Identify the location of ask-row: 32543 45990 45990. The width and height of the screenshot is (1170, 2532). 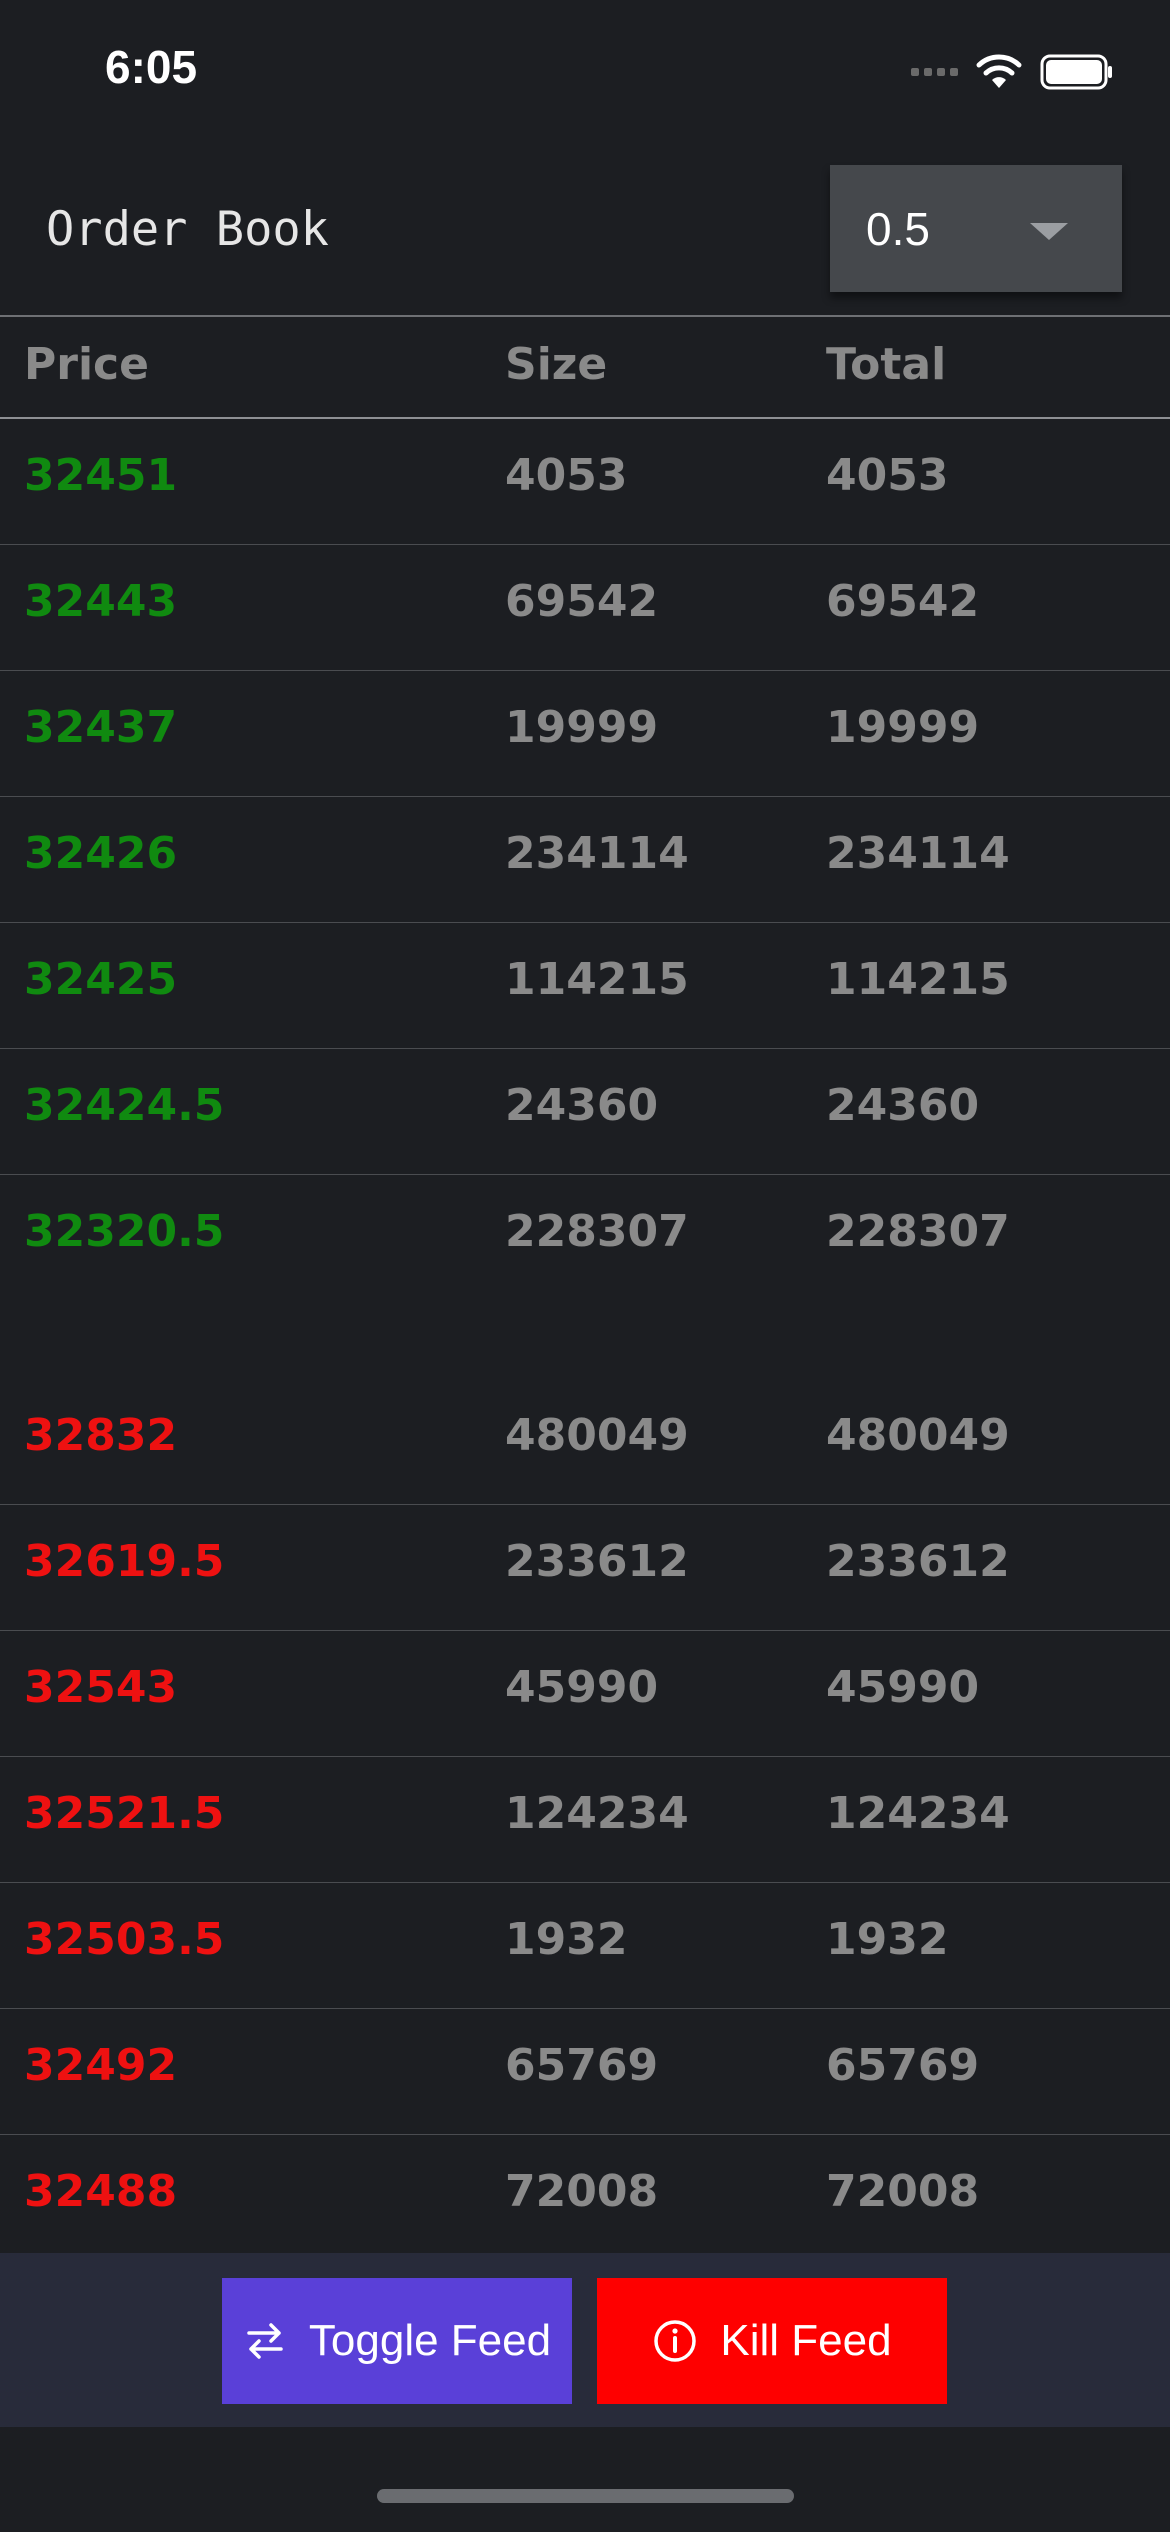
(585, 1694).